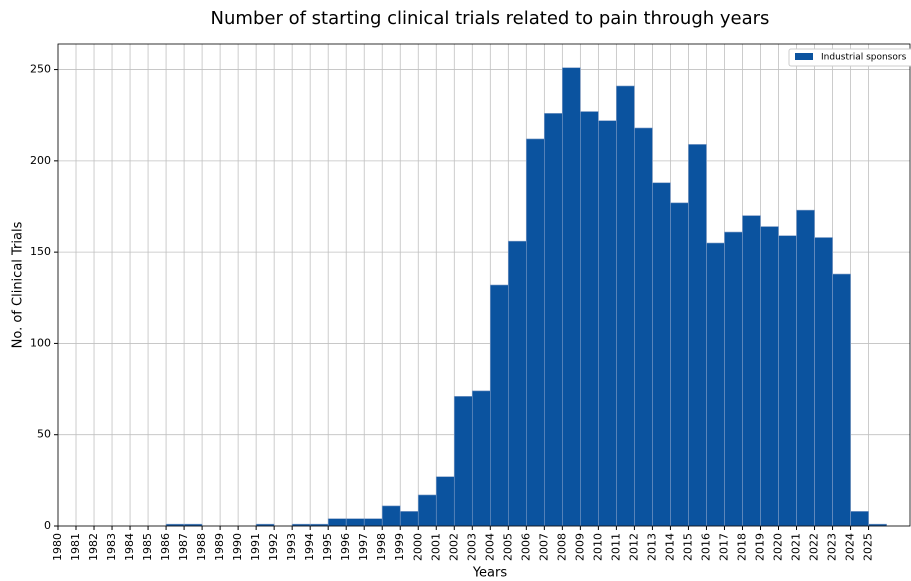 The width and height of the screenshot is (911, 581). I want to click on x-tick-label: 1995, so click(327, 547).